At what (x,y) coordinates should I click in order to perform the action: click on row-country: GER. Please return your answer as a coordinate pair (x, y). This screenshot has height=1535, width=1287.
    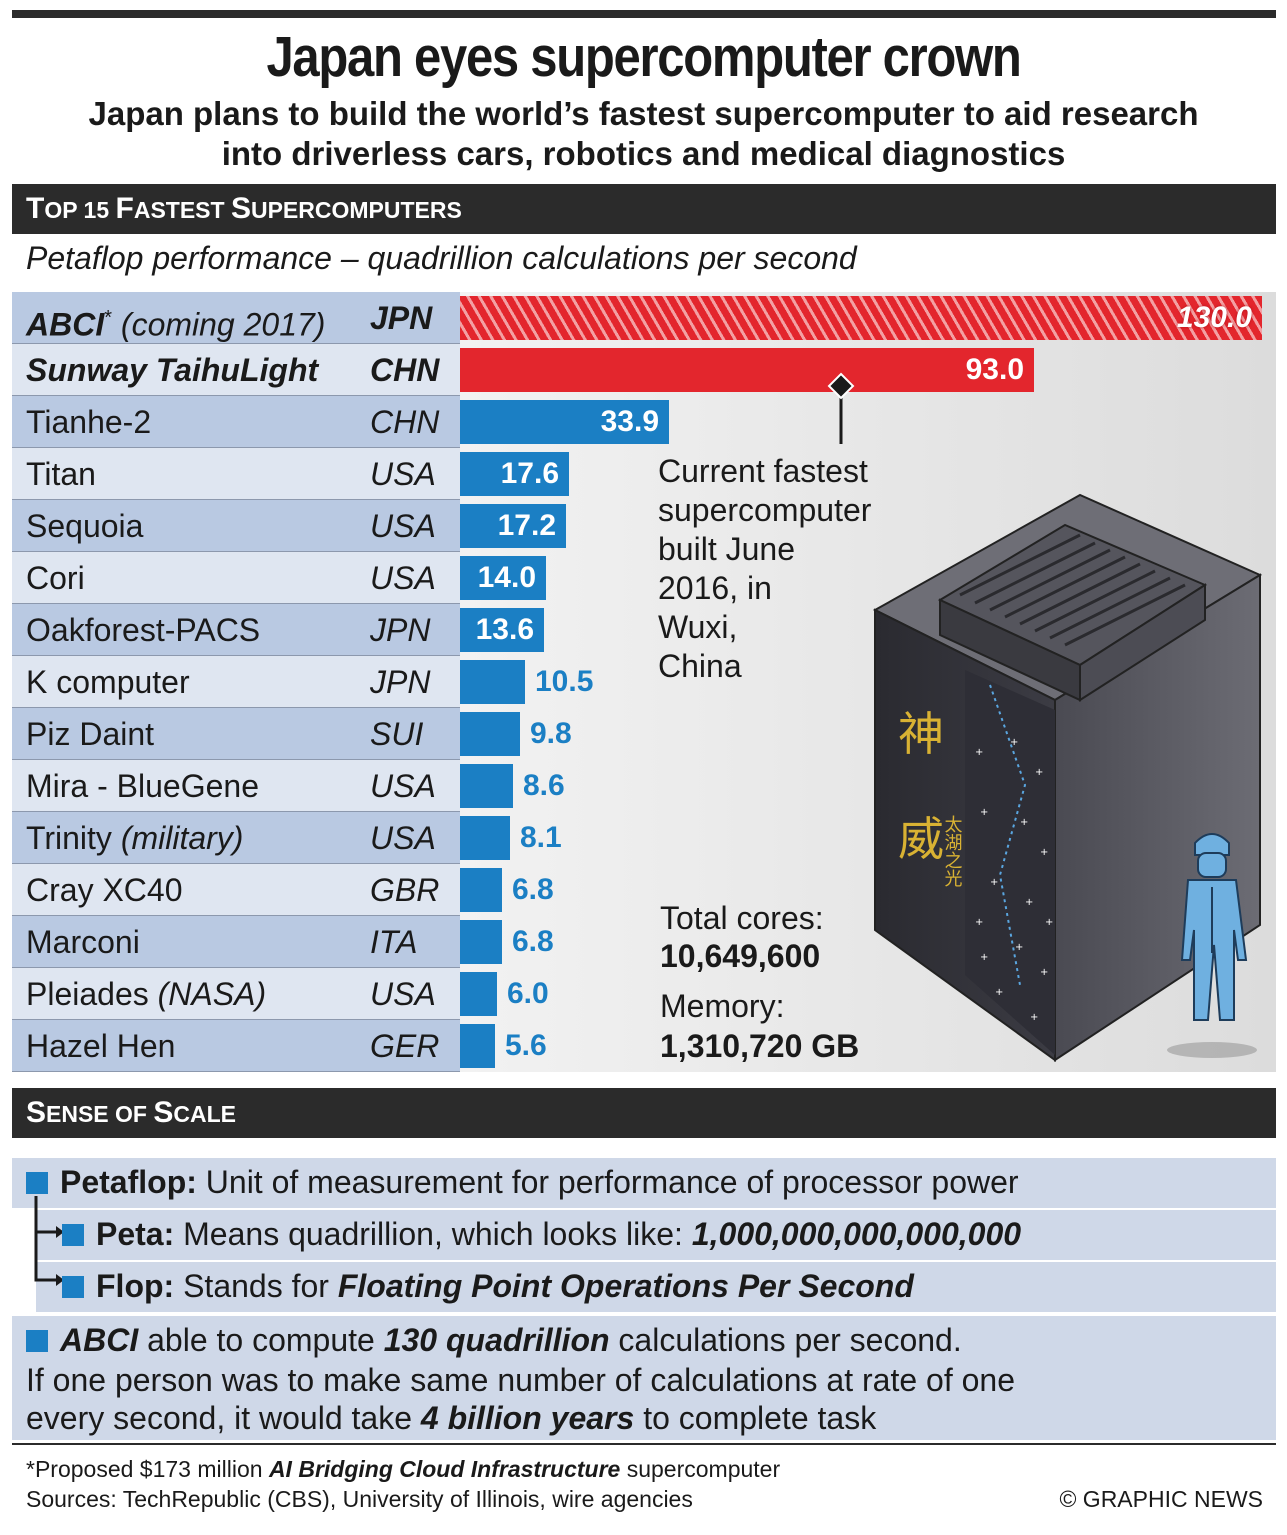
    Looking at the image, I should click on (405, 1046).